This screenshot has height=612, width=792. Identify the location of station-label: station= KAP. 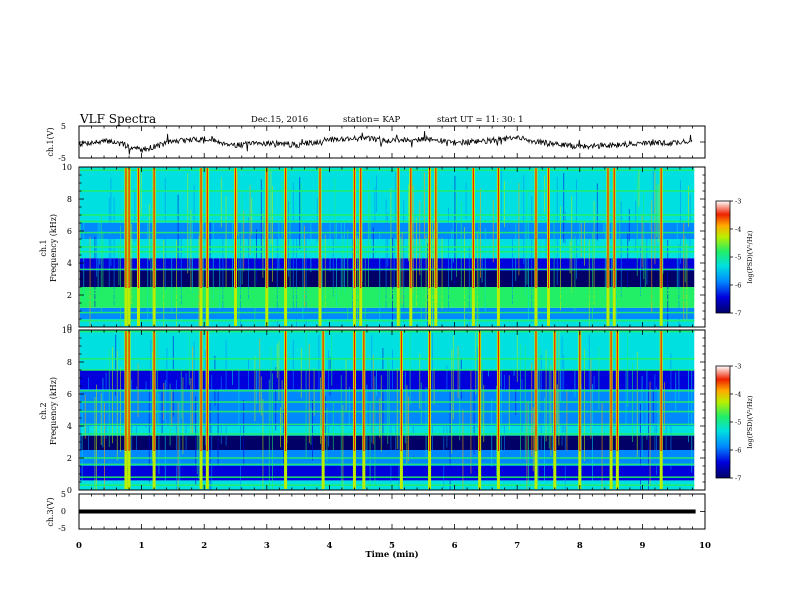
(372, 120).